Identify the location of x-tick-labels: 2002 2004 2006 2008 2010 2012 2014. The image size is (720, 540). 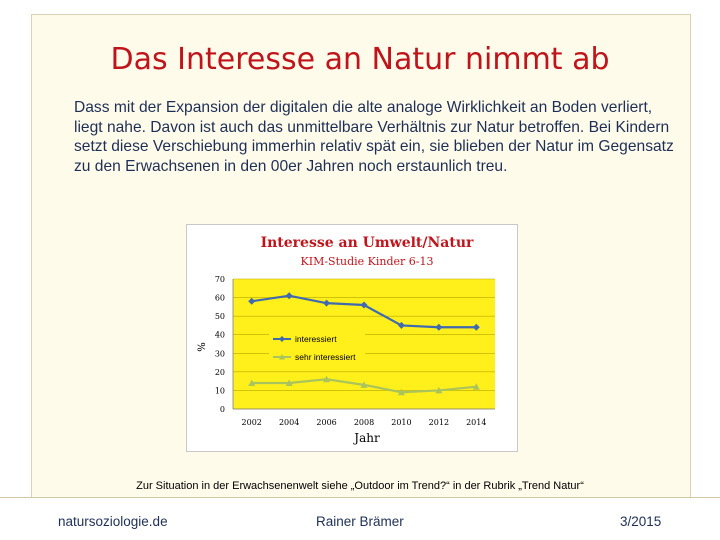
(364, 422).